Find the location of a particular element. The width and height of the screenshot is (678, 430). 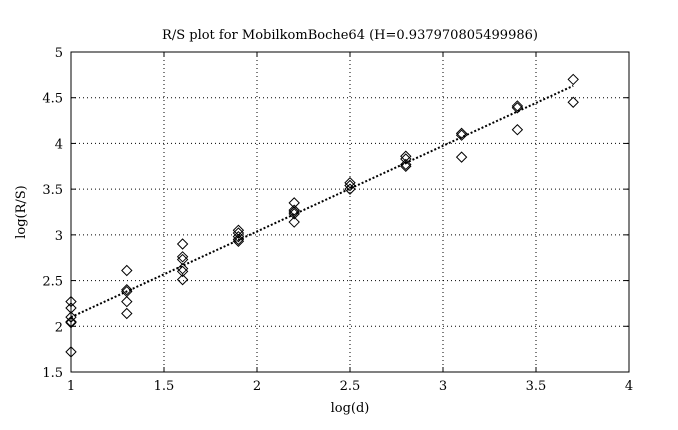

x-tick-label: 4 is located at coordinates (629, 386).